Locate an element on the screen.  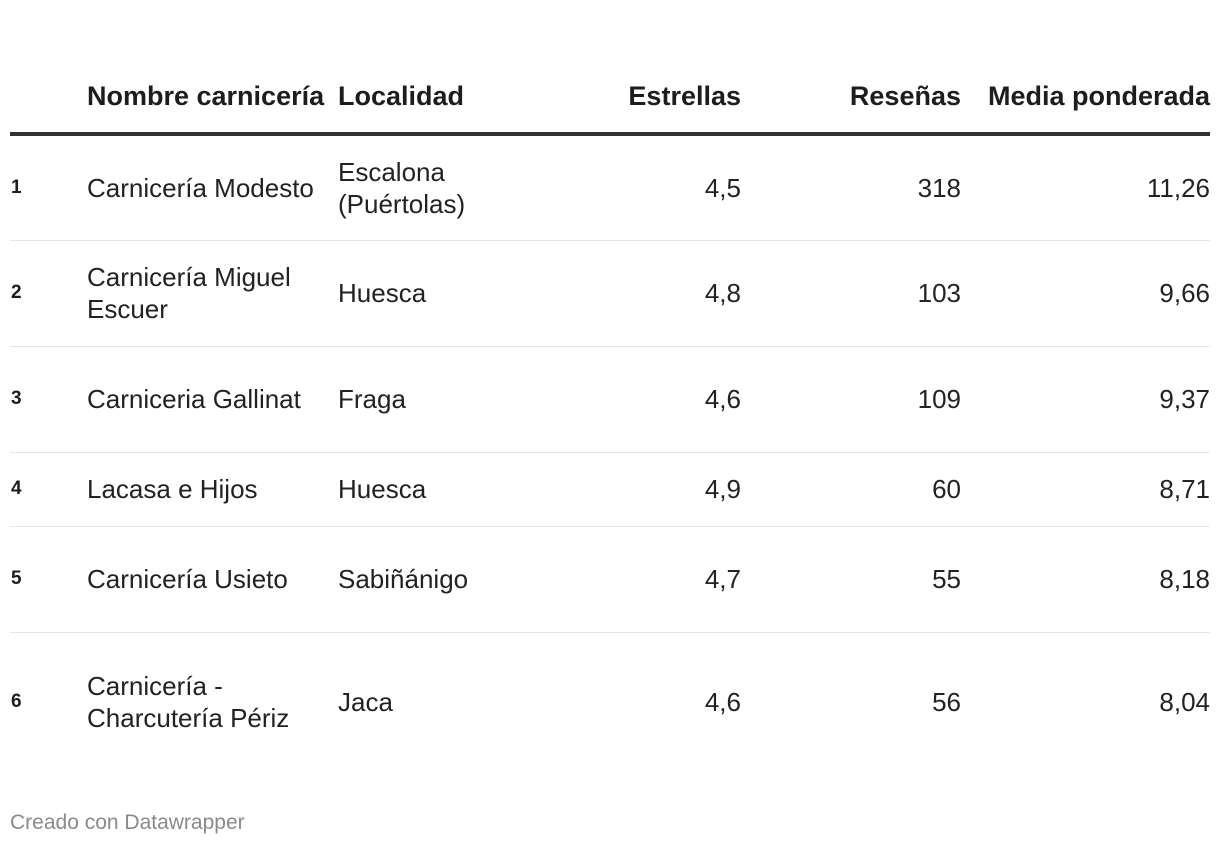
weighted-average-cell: 8,71 is located at coordinates (1085, 489).